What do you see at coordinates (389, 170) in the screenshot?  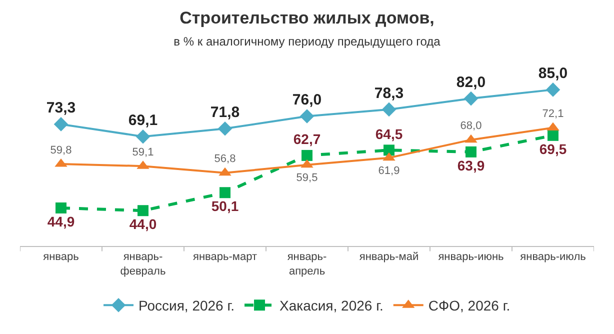 I see `data-label: 61,9` at bounding box center [389, 170].